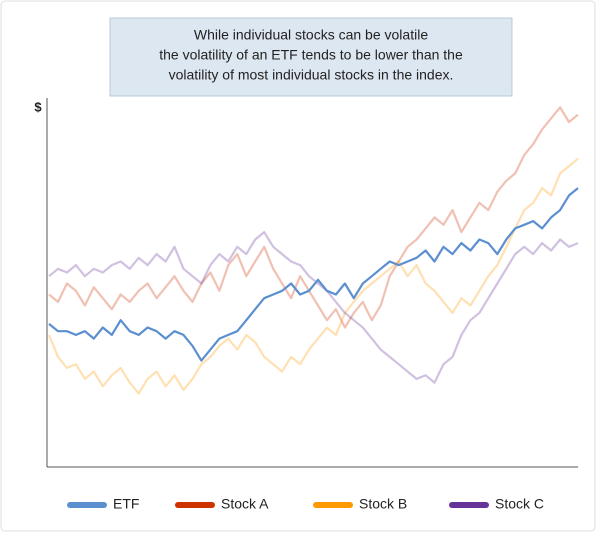 Image resolution: width=596 pixels, height=537 pixels. What do you see at coordinates (126, 504) in the screenshot?
I see `legend-label: ETF` at bounding box center [126, 504].